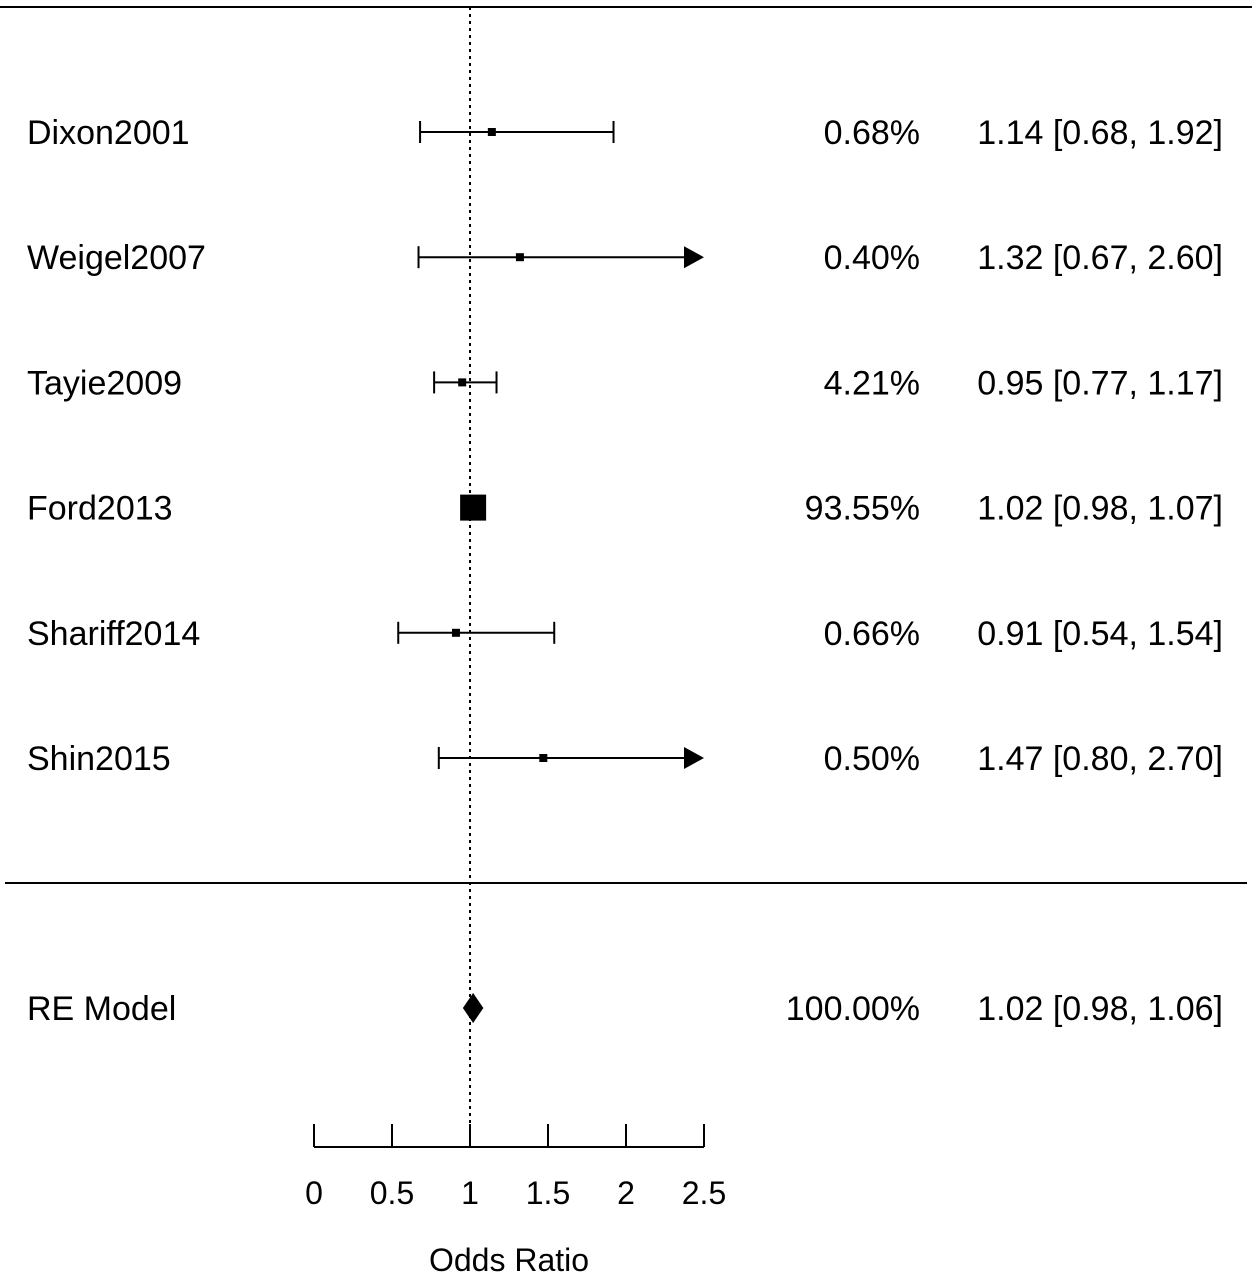 Image resolution: width=1252 pixels, height=1280 pixels. What do you see at coordinates (625, 1009) in the screenshot?
I see `summary-row: RE Model 100.00% 1.02 [0.98, 1.06]` at bounding box center [625, 1009].